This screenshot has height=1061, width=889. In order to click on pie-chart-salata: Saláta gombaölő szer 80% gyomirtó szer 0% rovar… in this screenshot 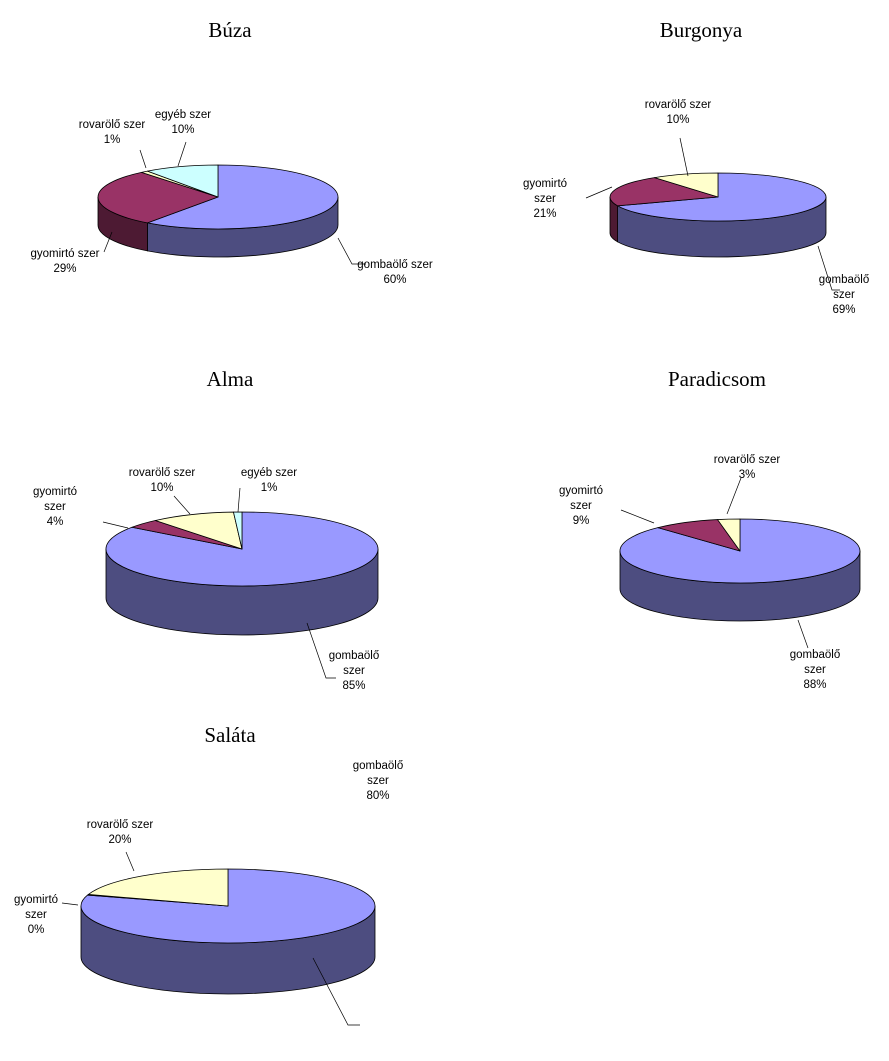, I will do `click(209, 874)`.